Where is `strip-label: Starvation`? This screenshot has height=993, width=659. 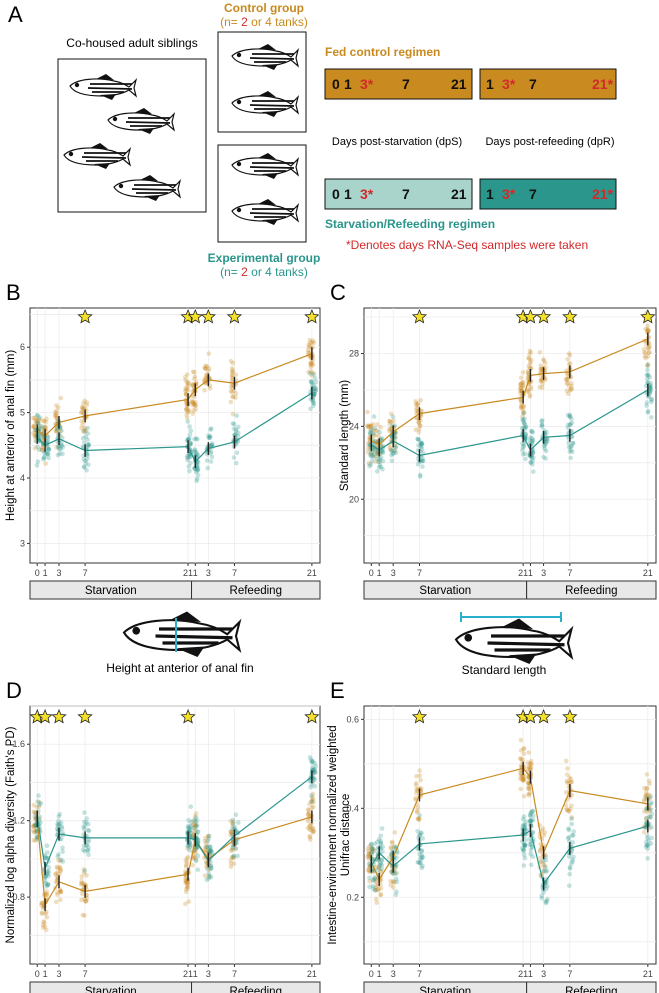 strip-label: Starvation is located at coordinates (111, 989).